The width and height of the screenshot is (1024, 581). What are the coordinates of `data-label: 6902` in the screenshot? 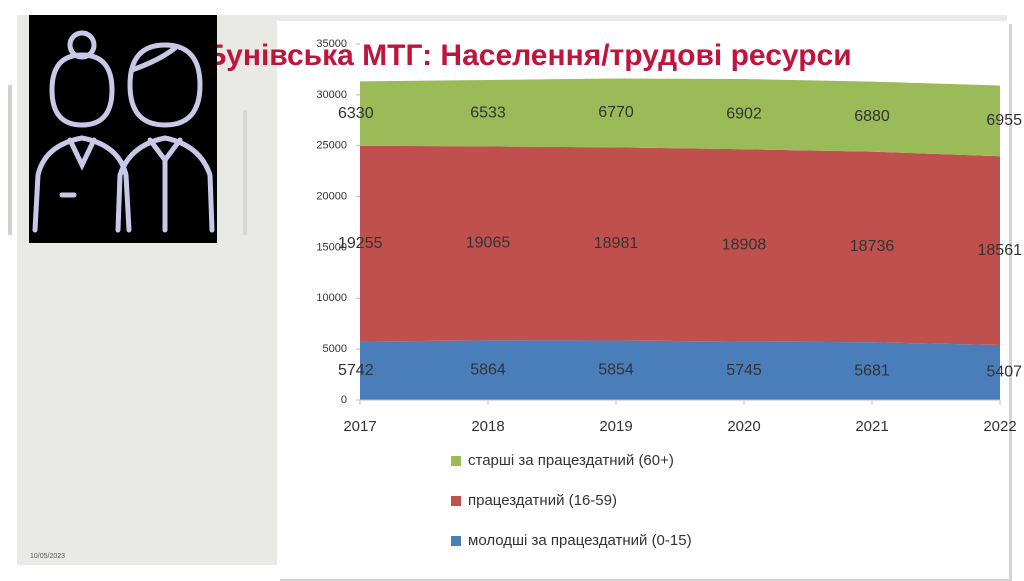 It's located at (744, 113).